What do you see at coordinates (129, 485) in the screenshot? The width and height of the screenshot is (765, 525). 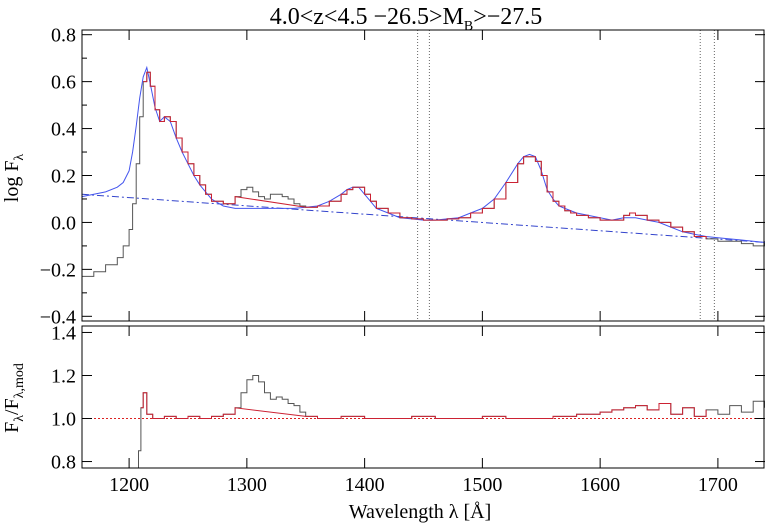 I see `x-tick-label: 1200` at bounding box center [129, 485].